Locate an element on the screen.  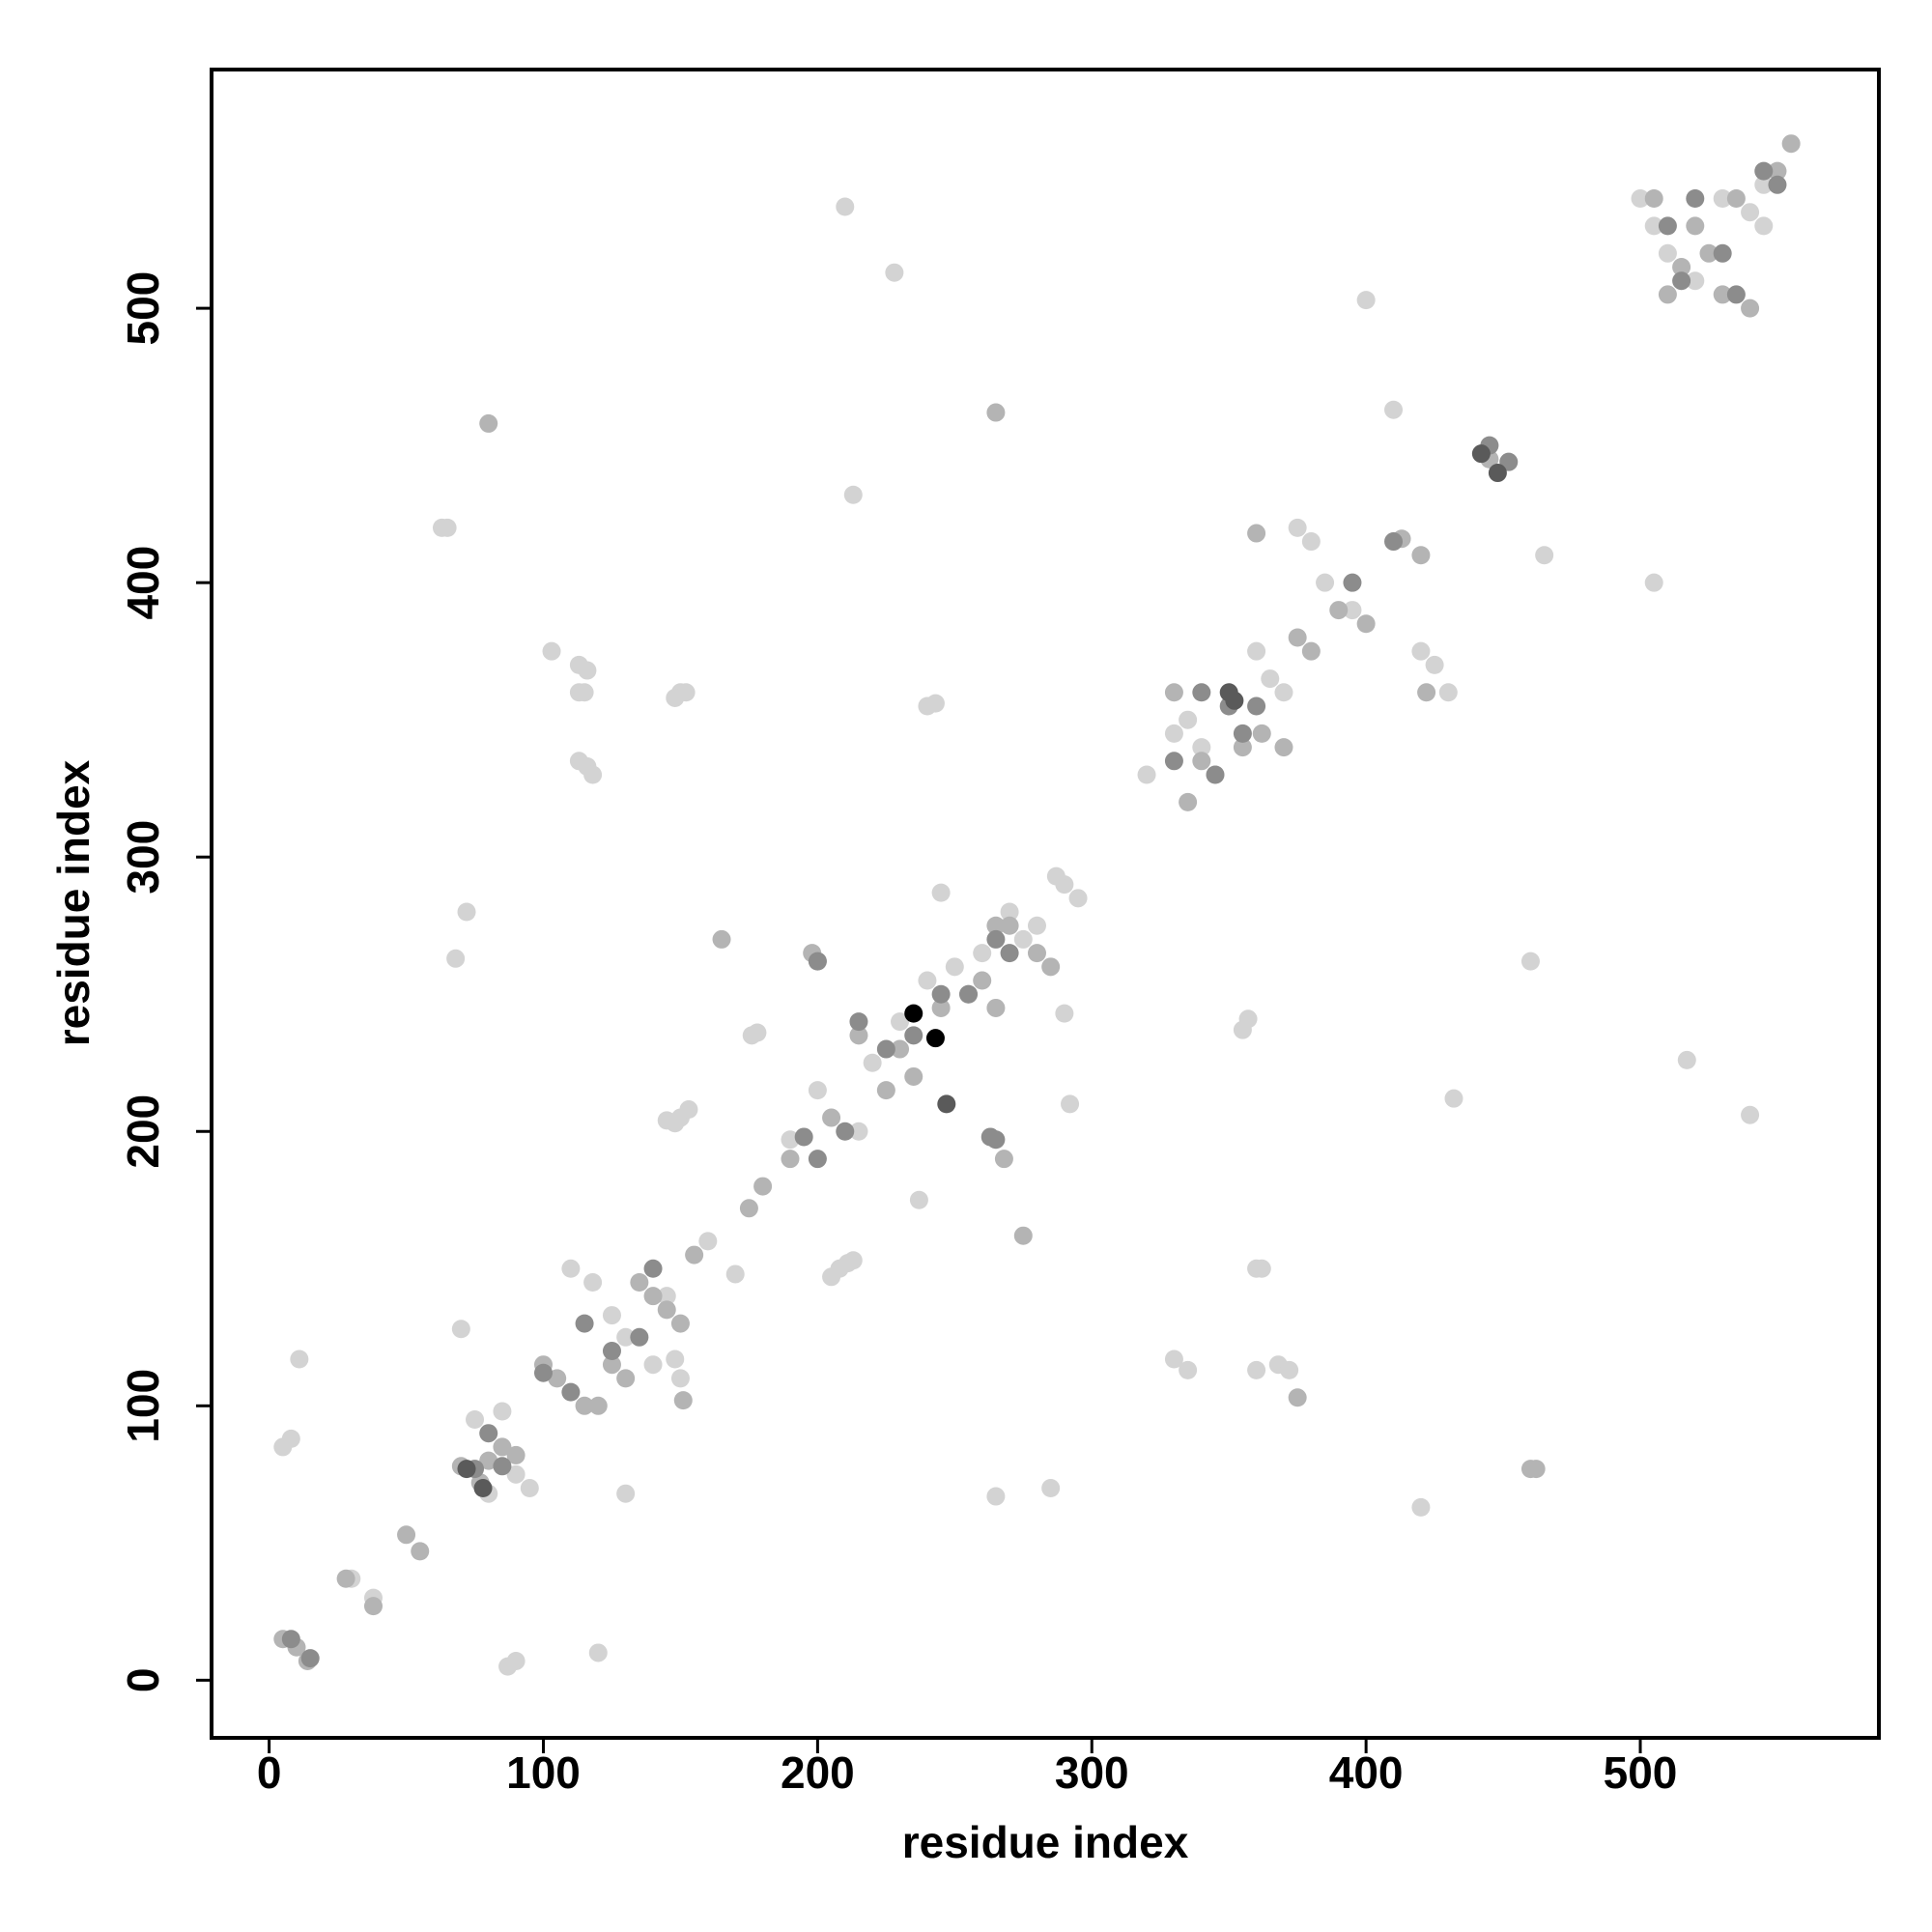
y-axis-title: residue index is located at coordinates (73, 902).